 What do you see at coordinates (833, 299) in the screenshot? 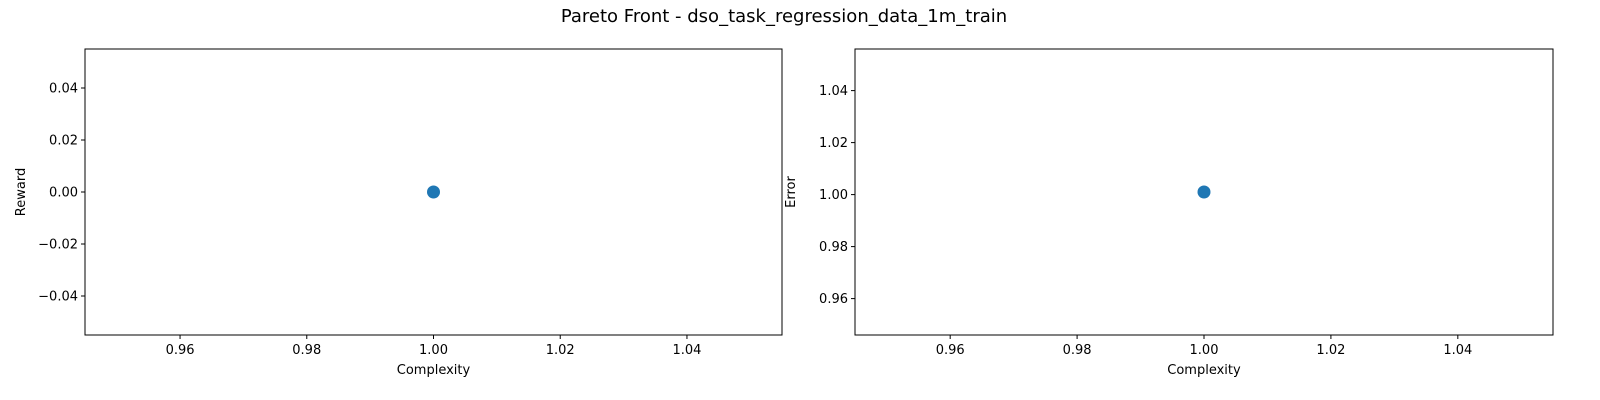
I see `error-ytick-label: 0.96` at bounding box center [833, 299].